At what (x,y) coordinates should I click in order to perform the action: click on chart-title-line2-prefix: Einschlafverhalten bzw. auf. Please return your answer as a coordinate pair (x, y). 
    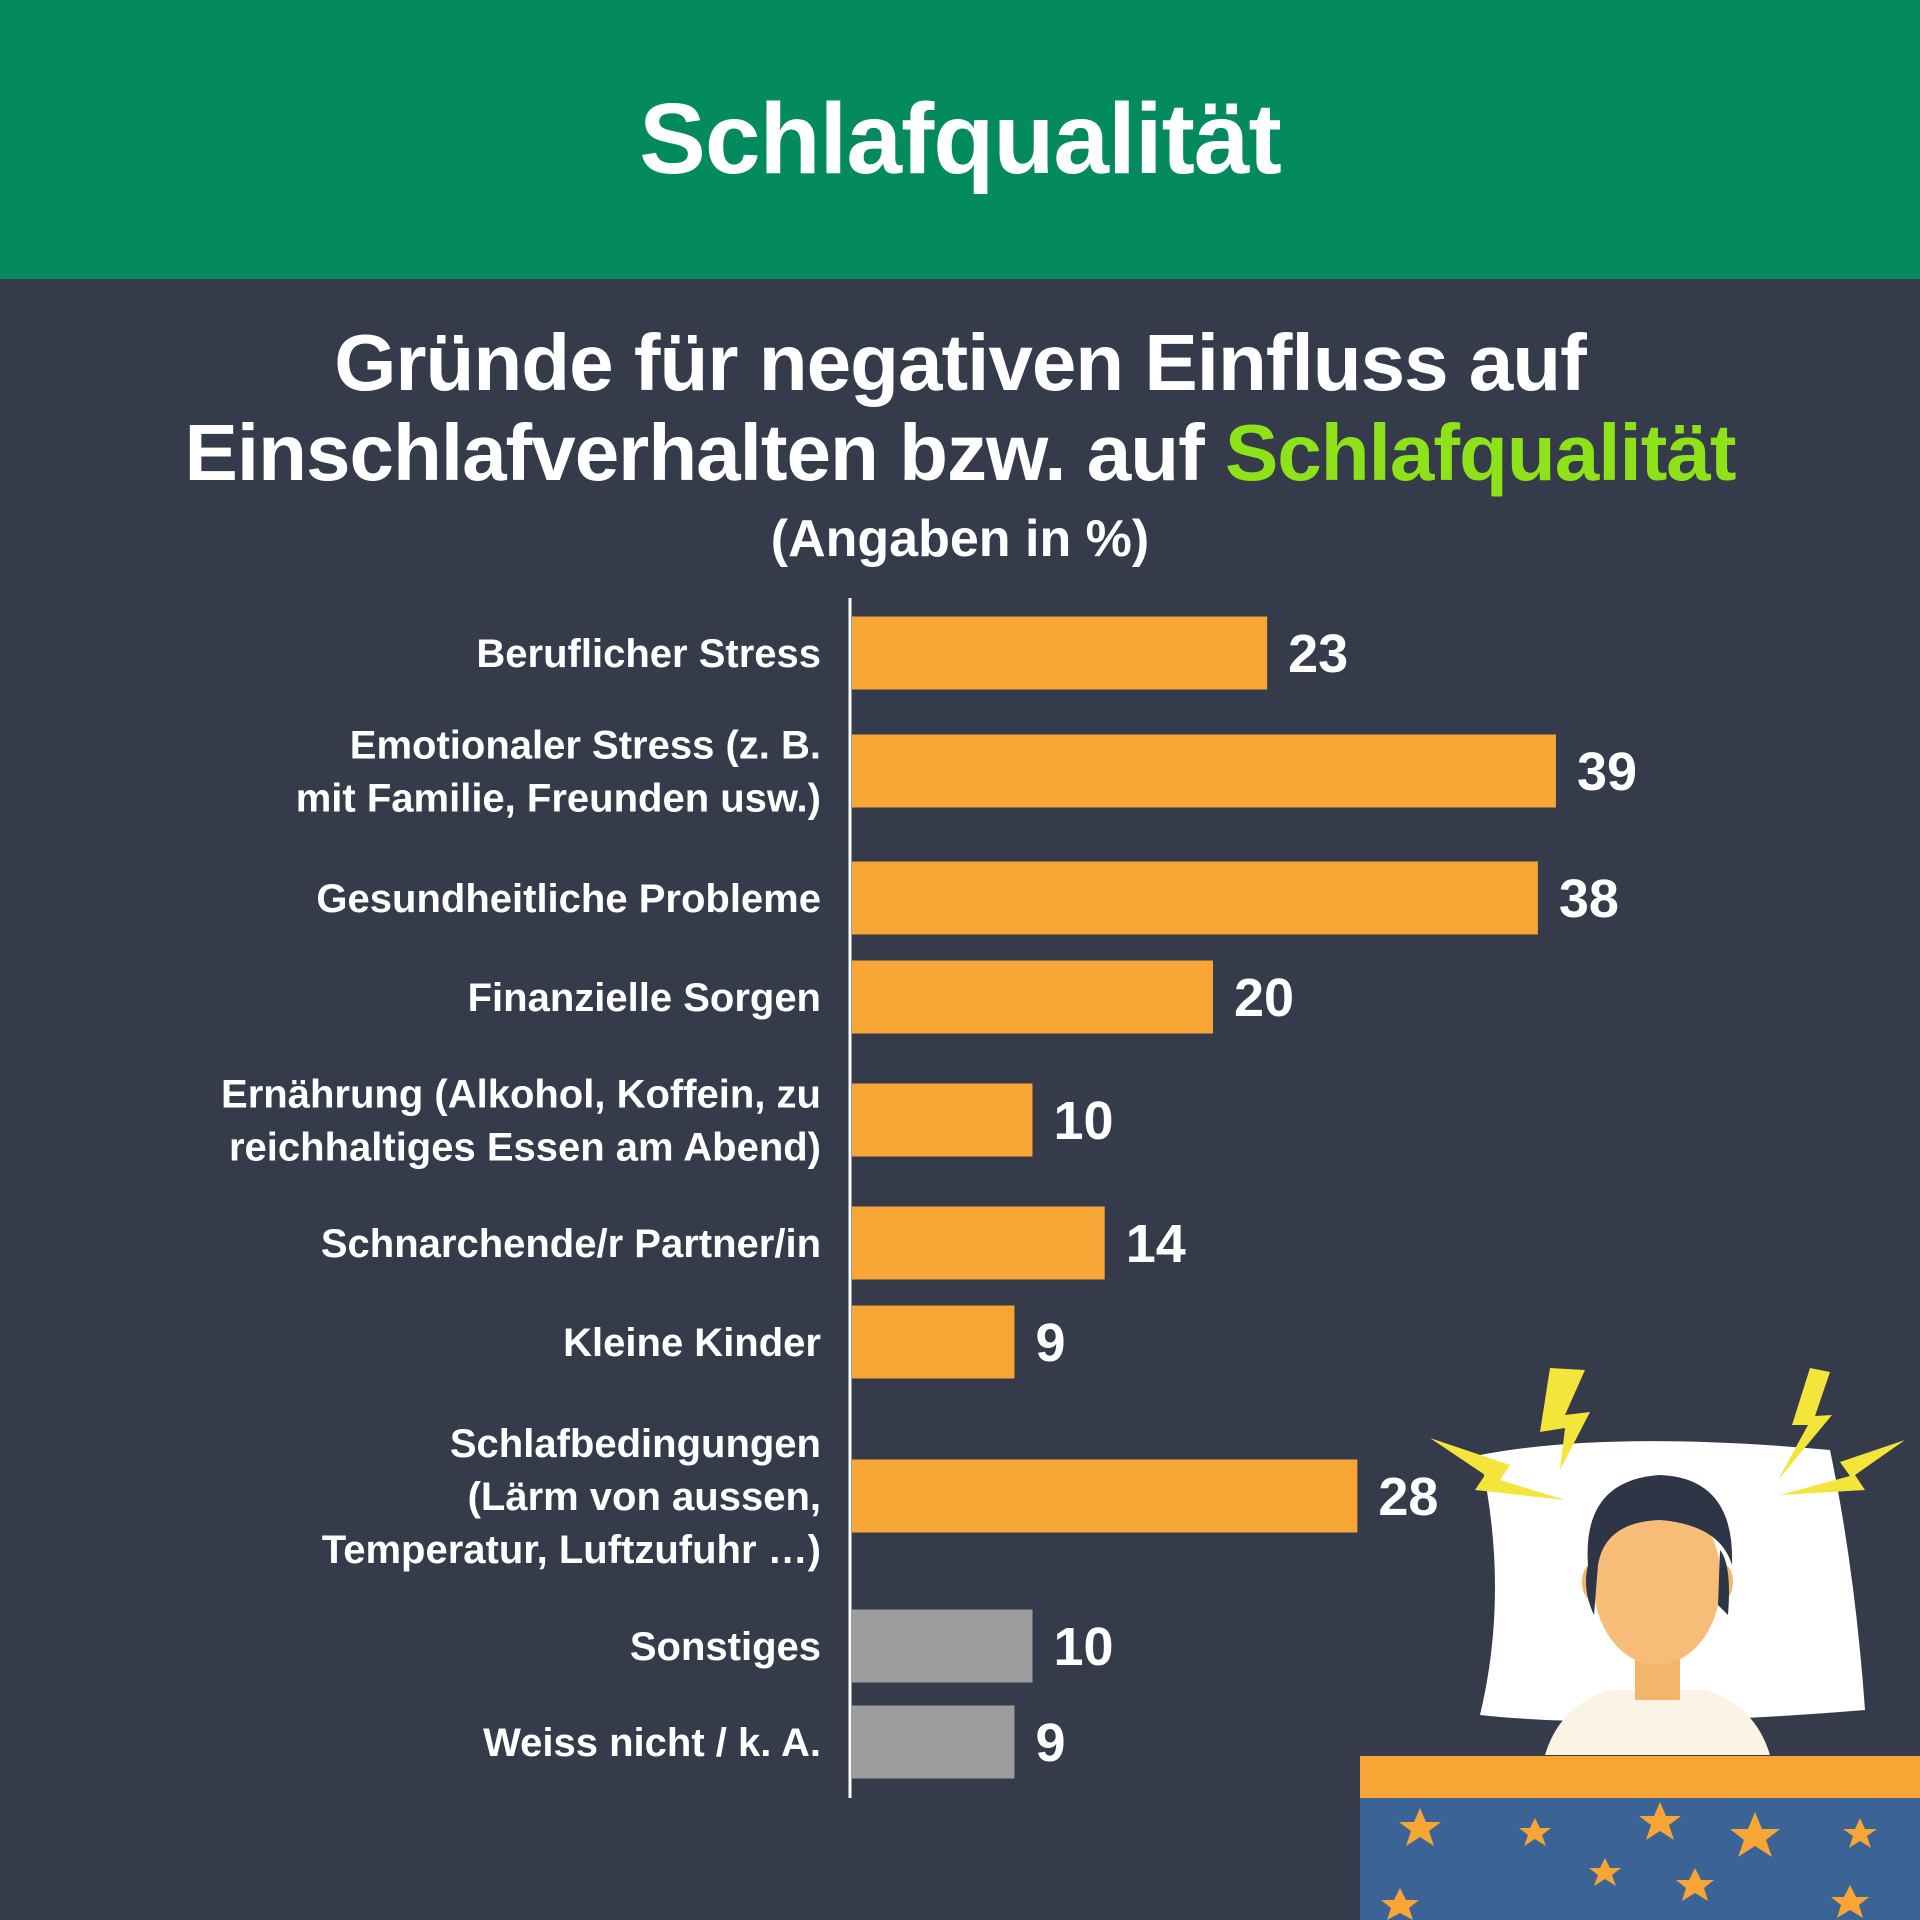
    Looking at the image, I should click on (704, 452).